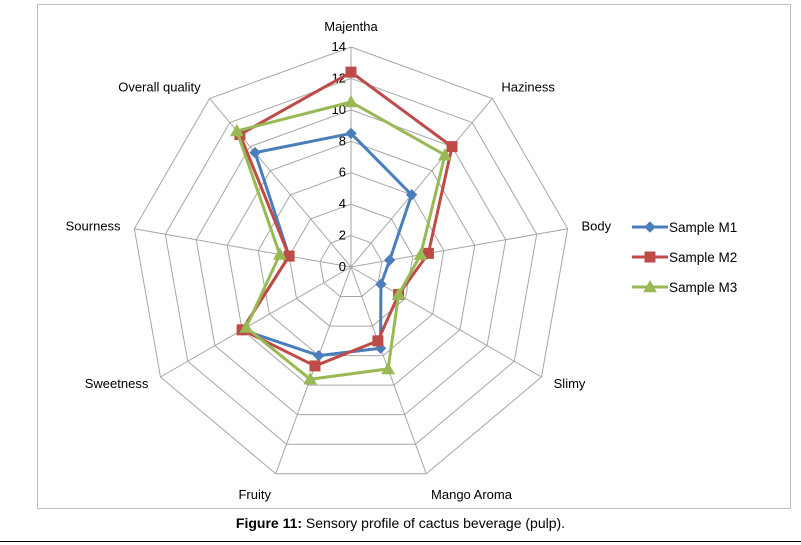 The height and width of the screenshot is (545, 801). I want to click on legend-label: Sample M3, so click(703, 287).